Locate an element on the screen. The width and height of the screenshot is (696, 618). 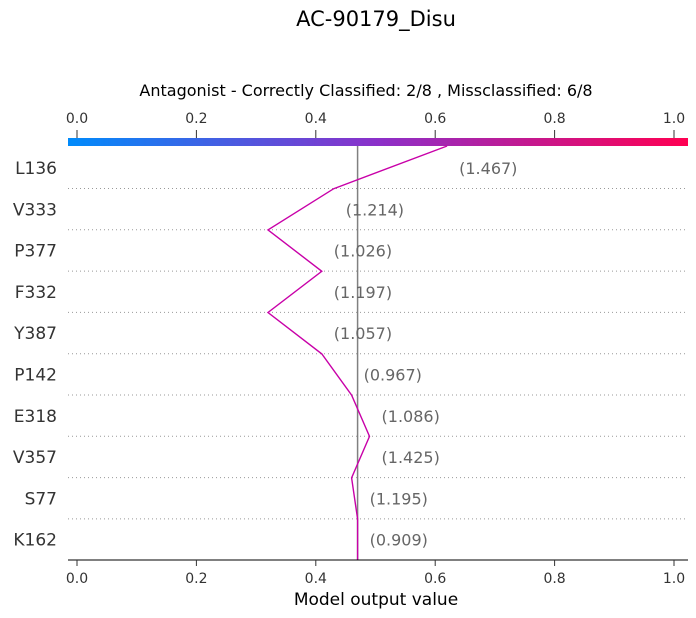
feature-label: F332 is located at coordinates (36, 293).